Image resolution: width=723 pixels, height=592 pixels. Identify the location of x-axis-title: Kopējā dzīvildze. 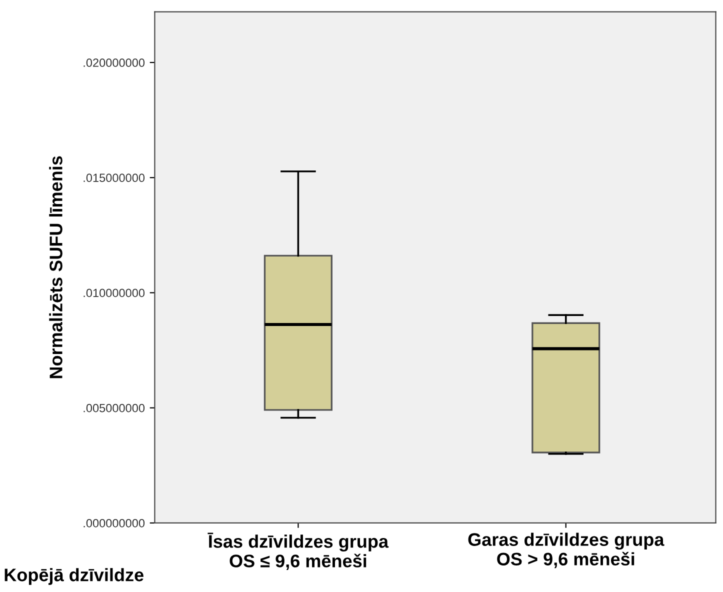
(74, 576).